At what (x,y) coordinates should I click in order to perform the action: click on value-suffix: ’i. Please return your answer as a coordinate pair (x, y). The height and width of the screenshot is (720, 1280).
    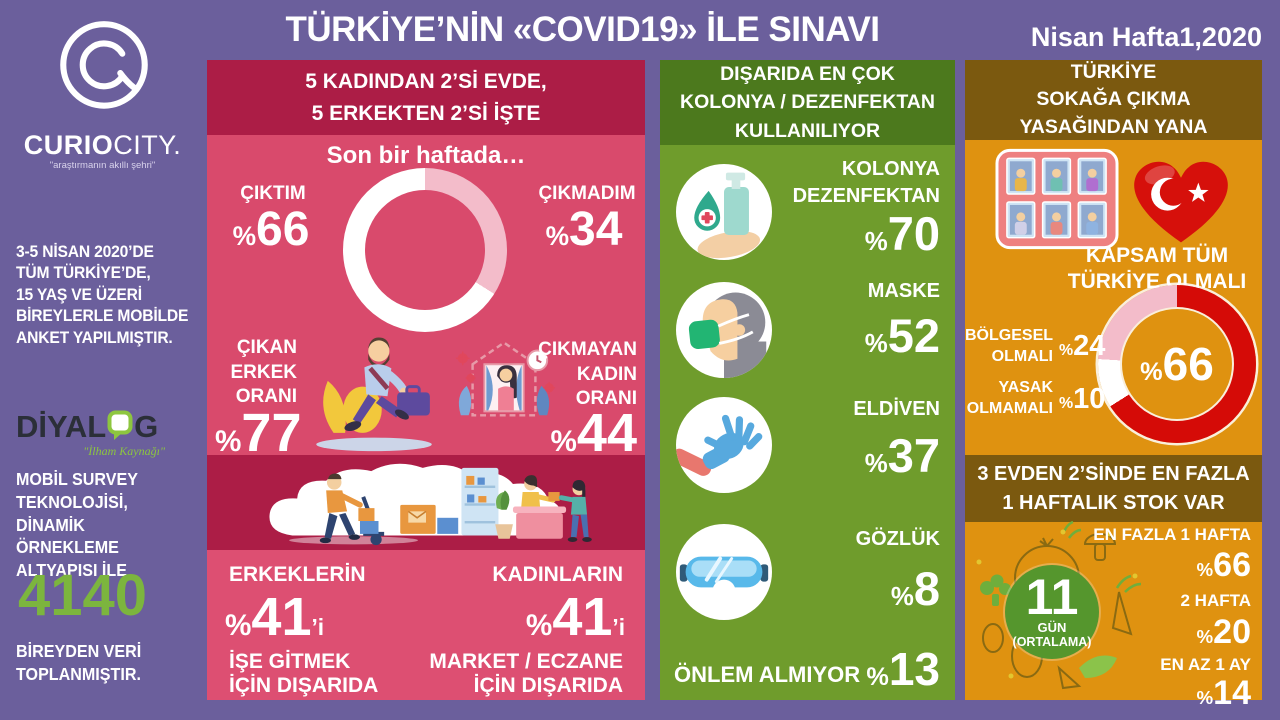
    Looking at the image, I should click on (318, 627).